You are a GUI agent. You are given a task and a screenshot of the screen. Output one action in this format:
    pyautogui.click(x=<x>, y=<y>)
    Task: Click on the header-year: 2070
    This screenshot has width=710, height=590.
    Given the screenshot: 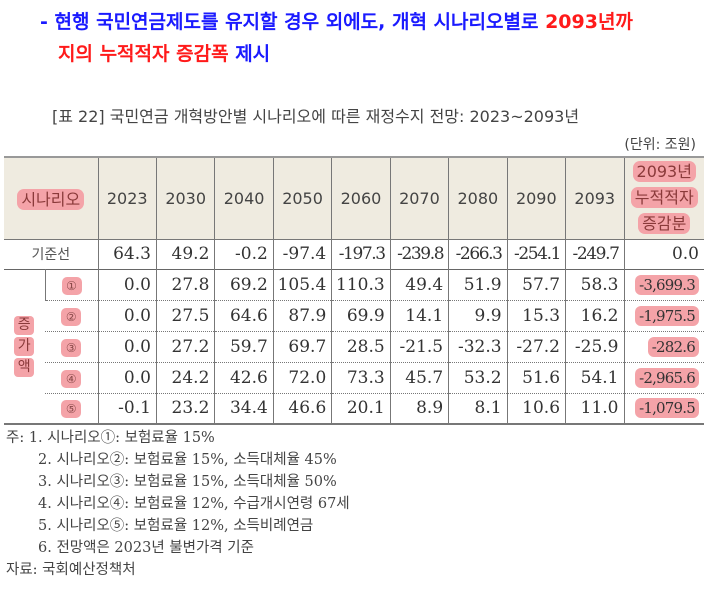 What is the action you would take?
    pyautogui.click(x=419, y=198)
    